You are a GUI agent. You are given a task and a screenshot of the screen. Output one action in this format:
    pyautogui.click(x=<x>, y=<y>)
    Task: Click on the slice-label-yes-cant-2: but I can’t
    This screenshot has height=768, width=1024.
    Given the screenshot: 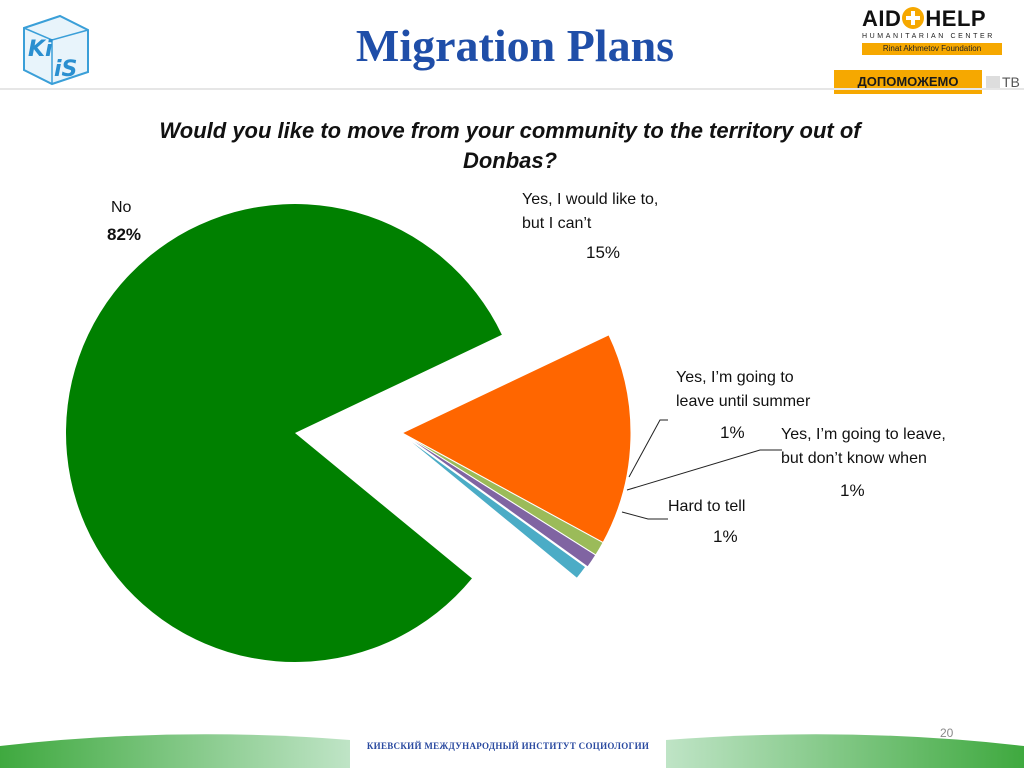 What is the action you would take?
    pyautogui.click(x=557, y=223)
    